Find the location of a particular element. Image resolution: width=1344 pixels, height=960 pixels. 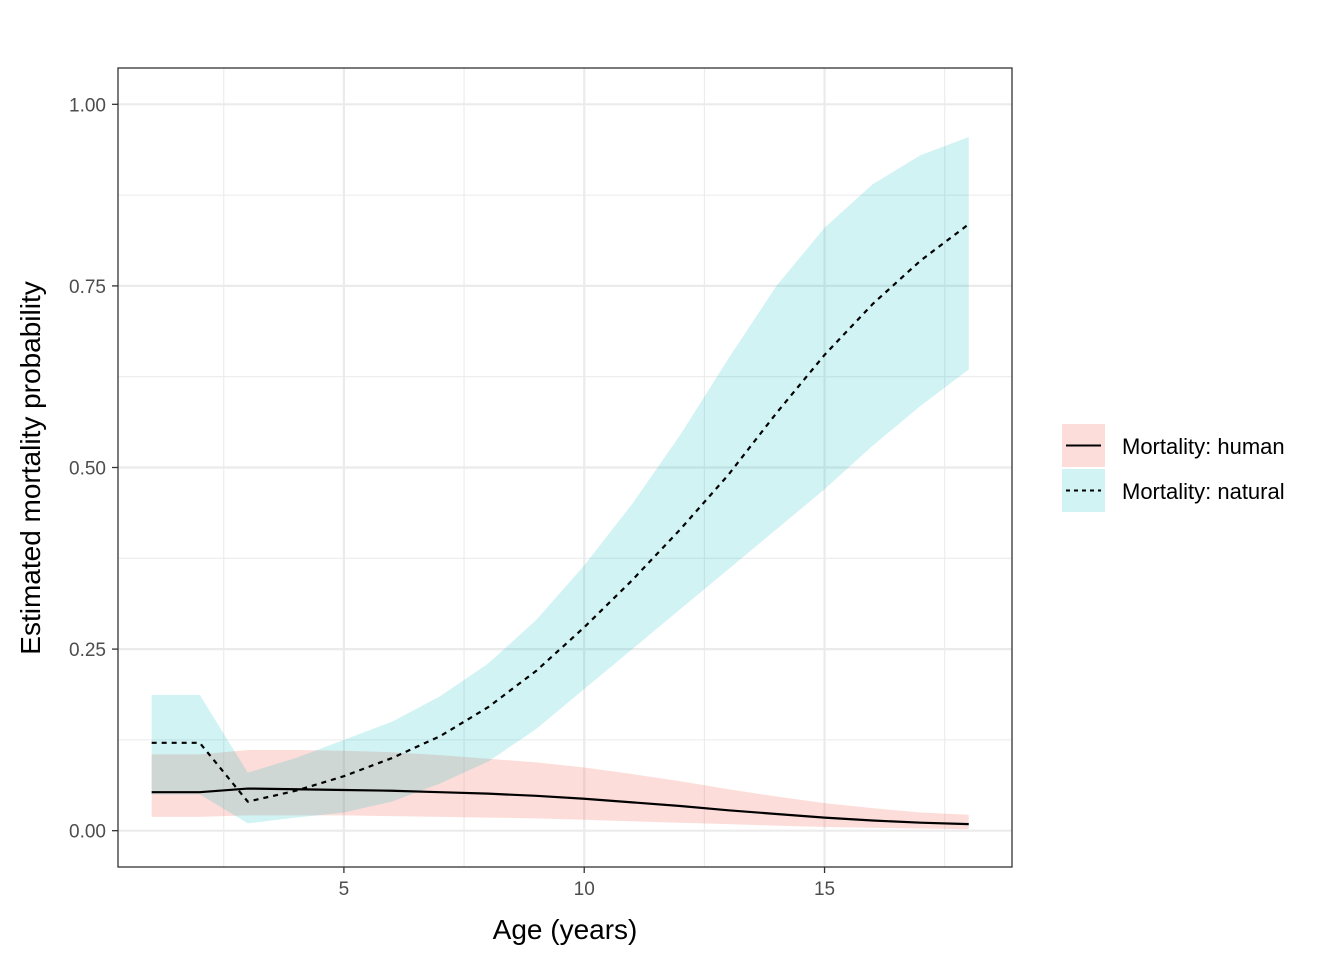

y-tick-label: 1.00 is located at coordinates (87, 105).